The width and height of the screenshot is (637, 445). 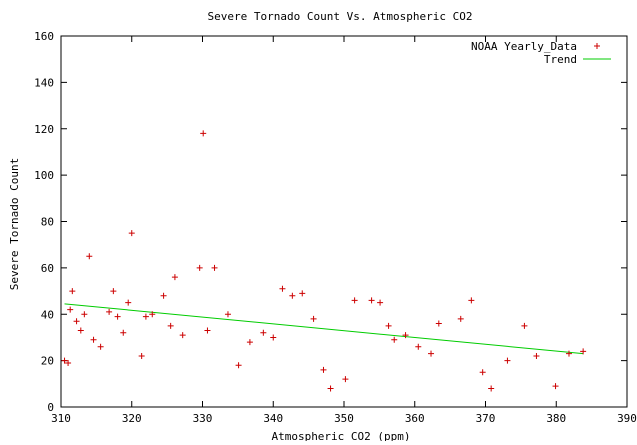 I want to click on legend-label-trend: Trend, so click(x=560, y=59).